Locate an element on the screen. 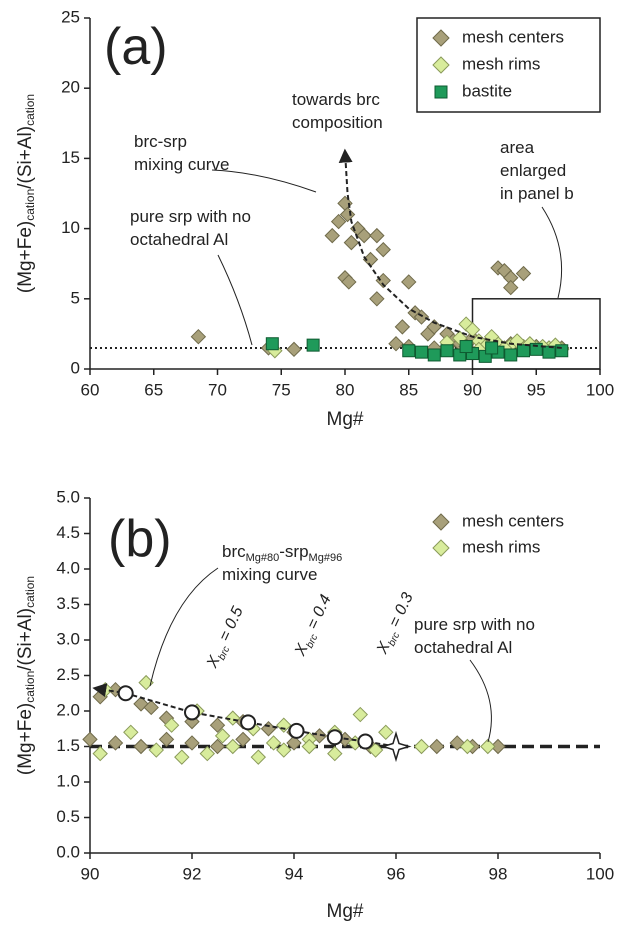 This screenshot has width=622, height=933. x-tick-label: 80 is located at coordinates (345, 389).